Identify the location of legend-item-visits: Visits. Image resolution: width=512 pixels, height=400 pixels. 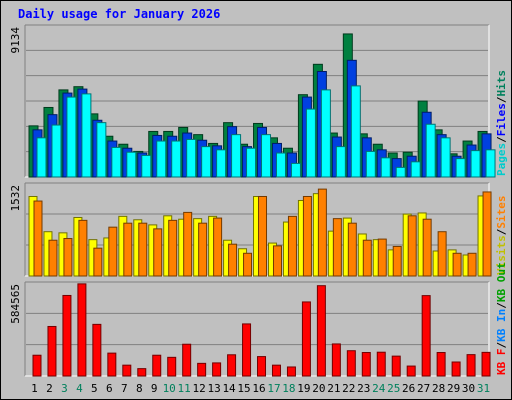
(501, 255).